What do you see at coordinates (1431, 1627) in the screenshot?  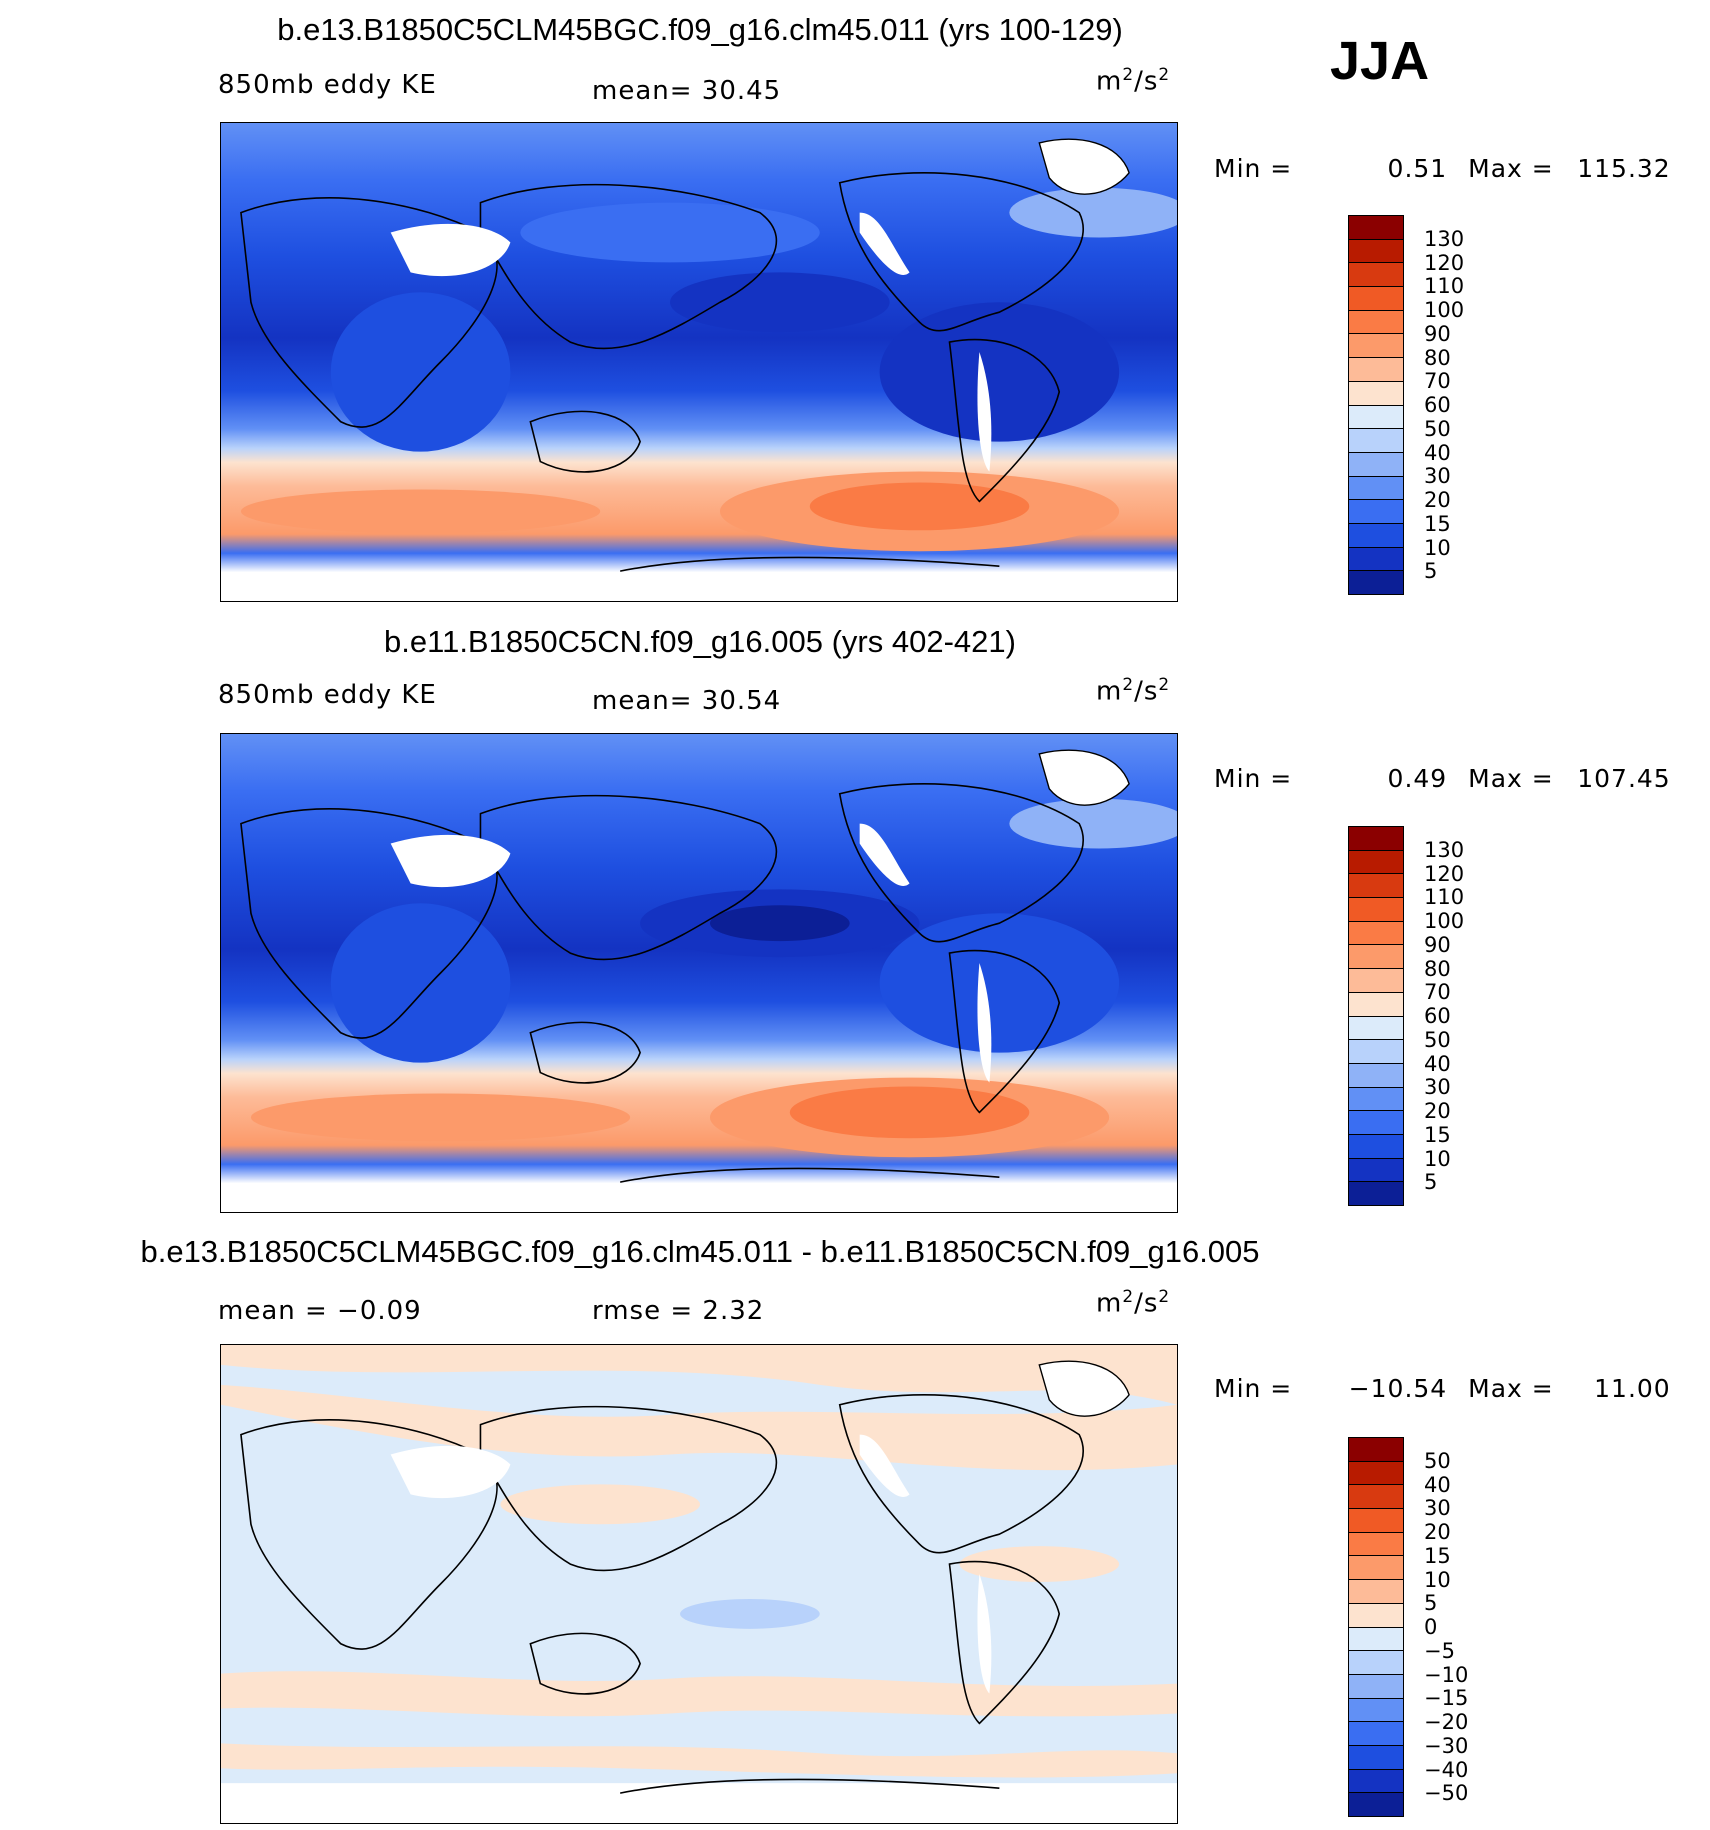 I see `colorbar-label: 0` at bounding box center [1431, 1627].